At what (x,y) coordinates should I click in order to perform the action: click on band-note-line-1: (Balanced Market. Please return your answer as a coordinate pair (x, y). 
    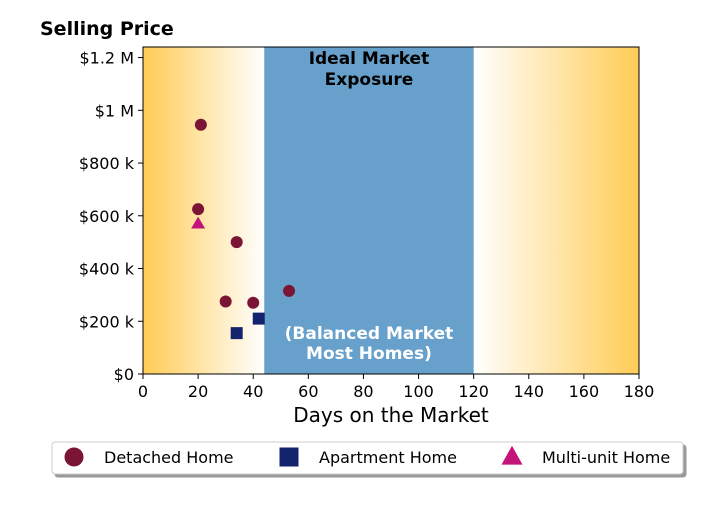
    Looking at the image, I should click on (369, 334).